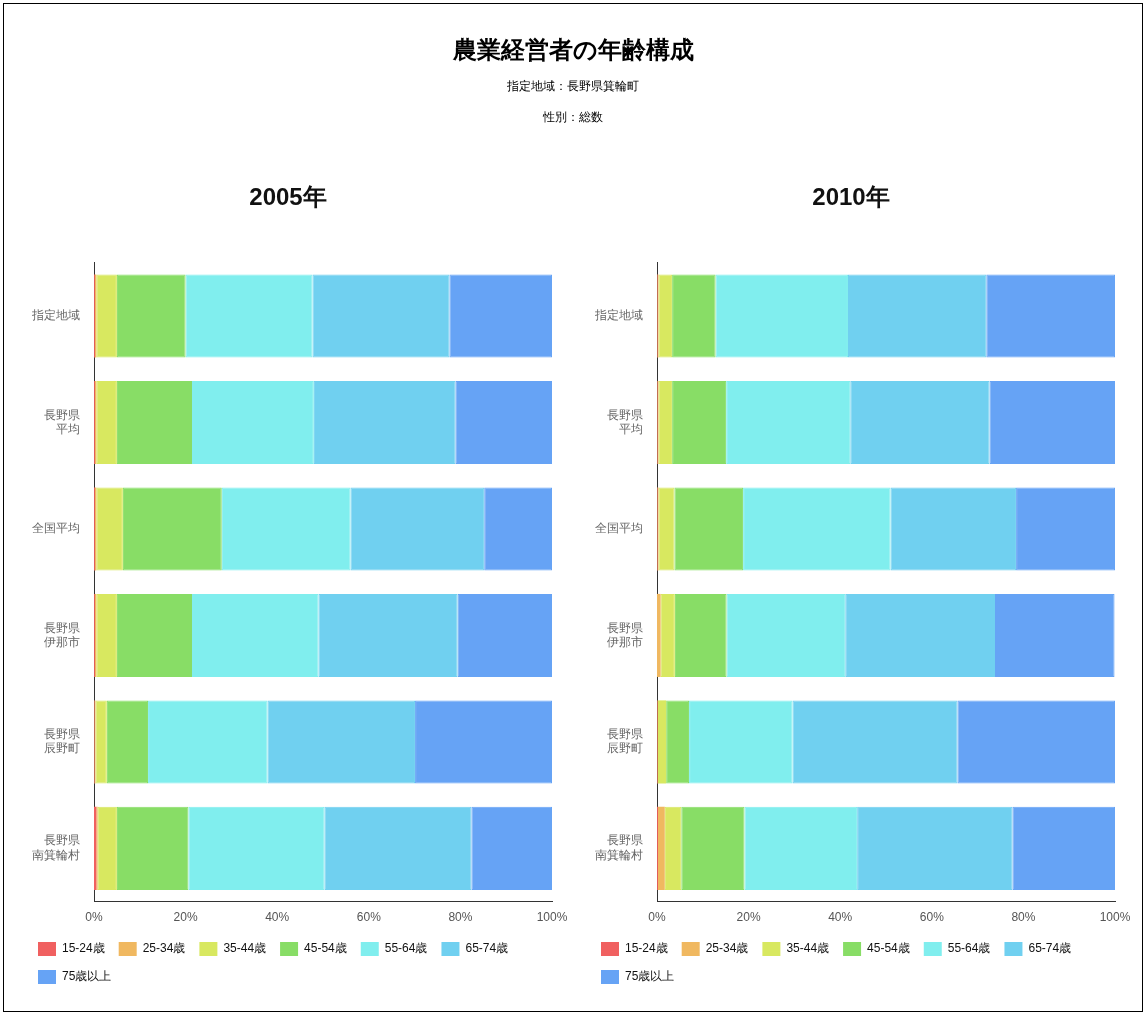 This screenshot has width=1146, height=1015. I want to click on legend-label: 15-24歳, so click(646, 948).